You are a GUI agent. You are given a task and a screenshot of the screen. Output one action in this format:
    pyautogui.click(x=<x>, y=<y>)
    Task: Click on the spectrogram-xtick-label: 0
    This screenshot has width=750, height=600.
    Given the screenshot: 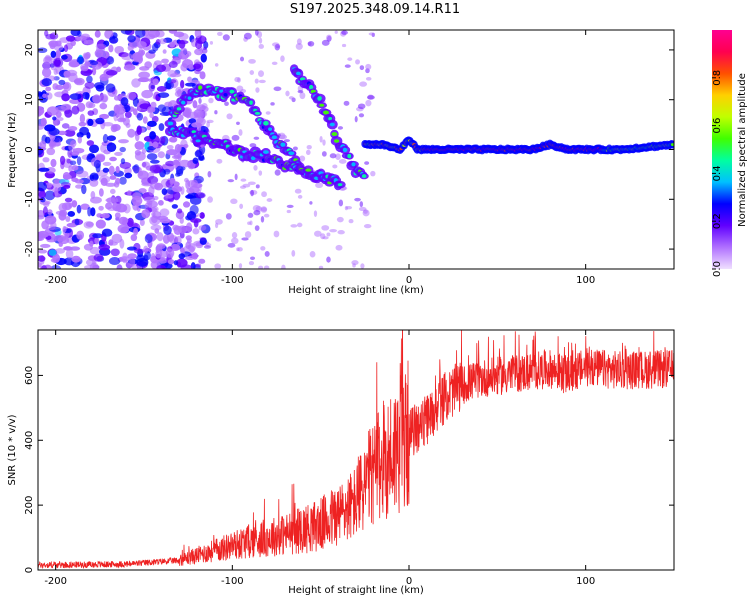 What is the action you would take?
    pyautogui.click(x=409, y=280)
    